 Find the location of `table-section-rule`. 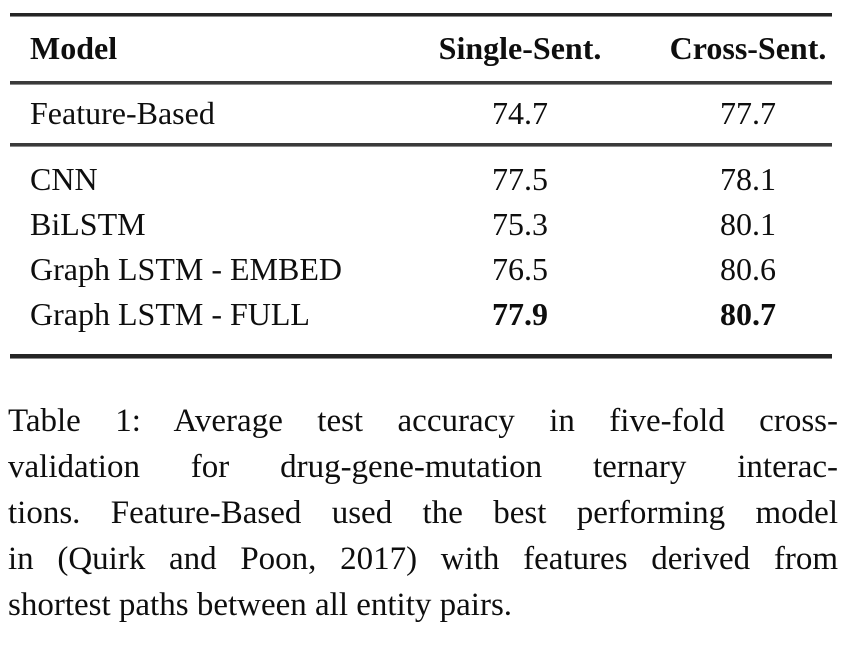

table-section-rule is located at coordinates (421, 144).